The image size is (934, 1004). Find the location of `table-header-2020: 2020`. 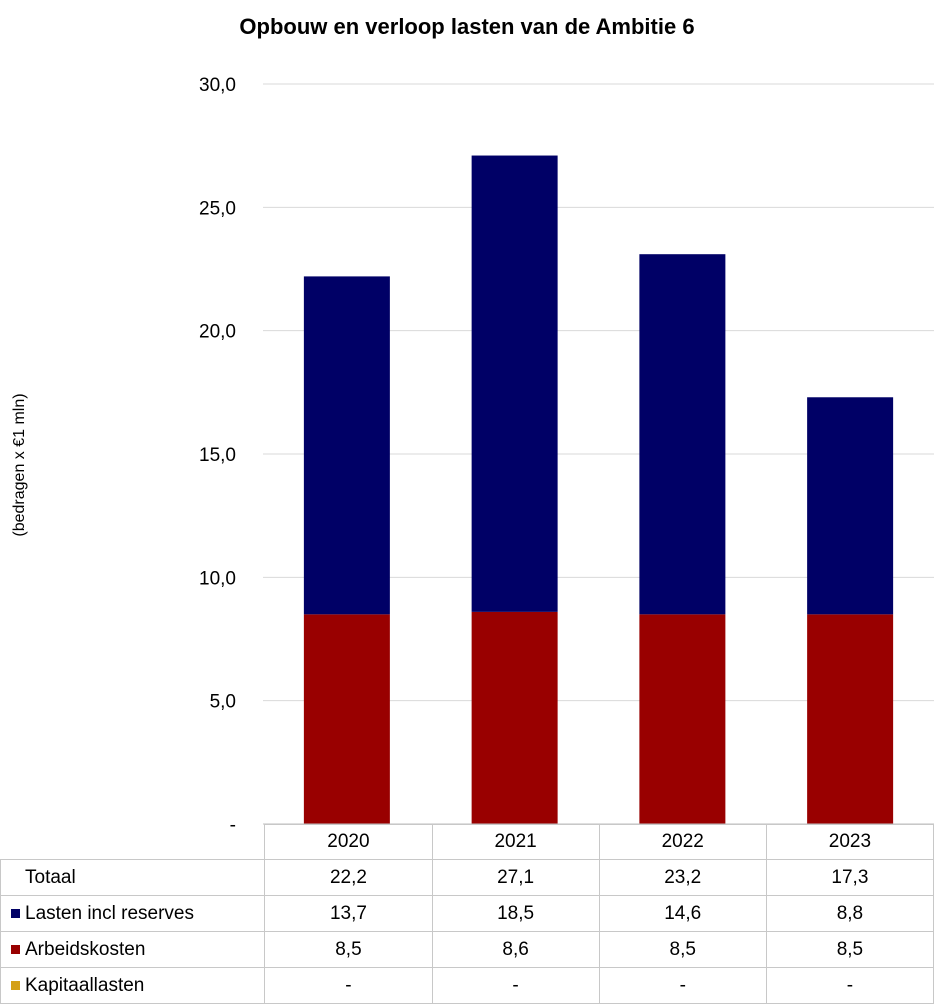

table-header-2020: 2020 is located at coordinates (348, 842).